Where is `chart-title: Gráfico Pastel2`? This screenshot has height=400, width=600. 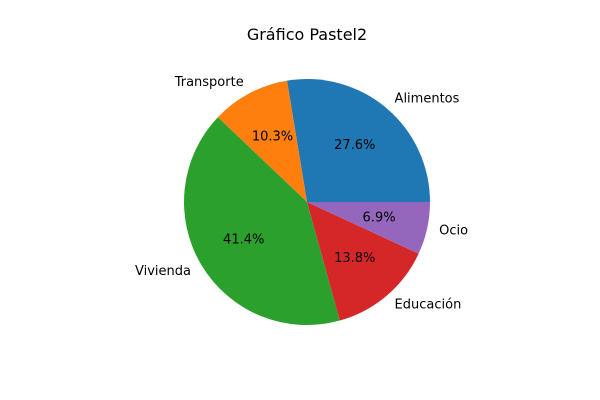 chart-title: Gráfico Pastel2 is located at coordinates (307, 34).